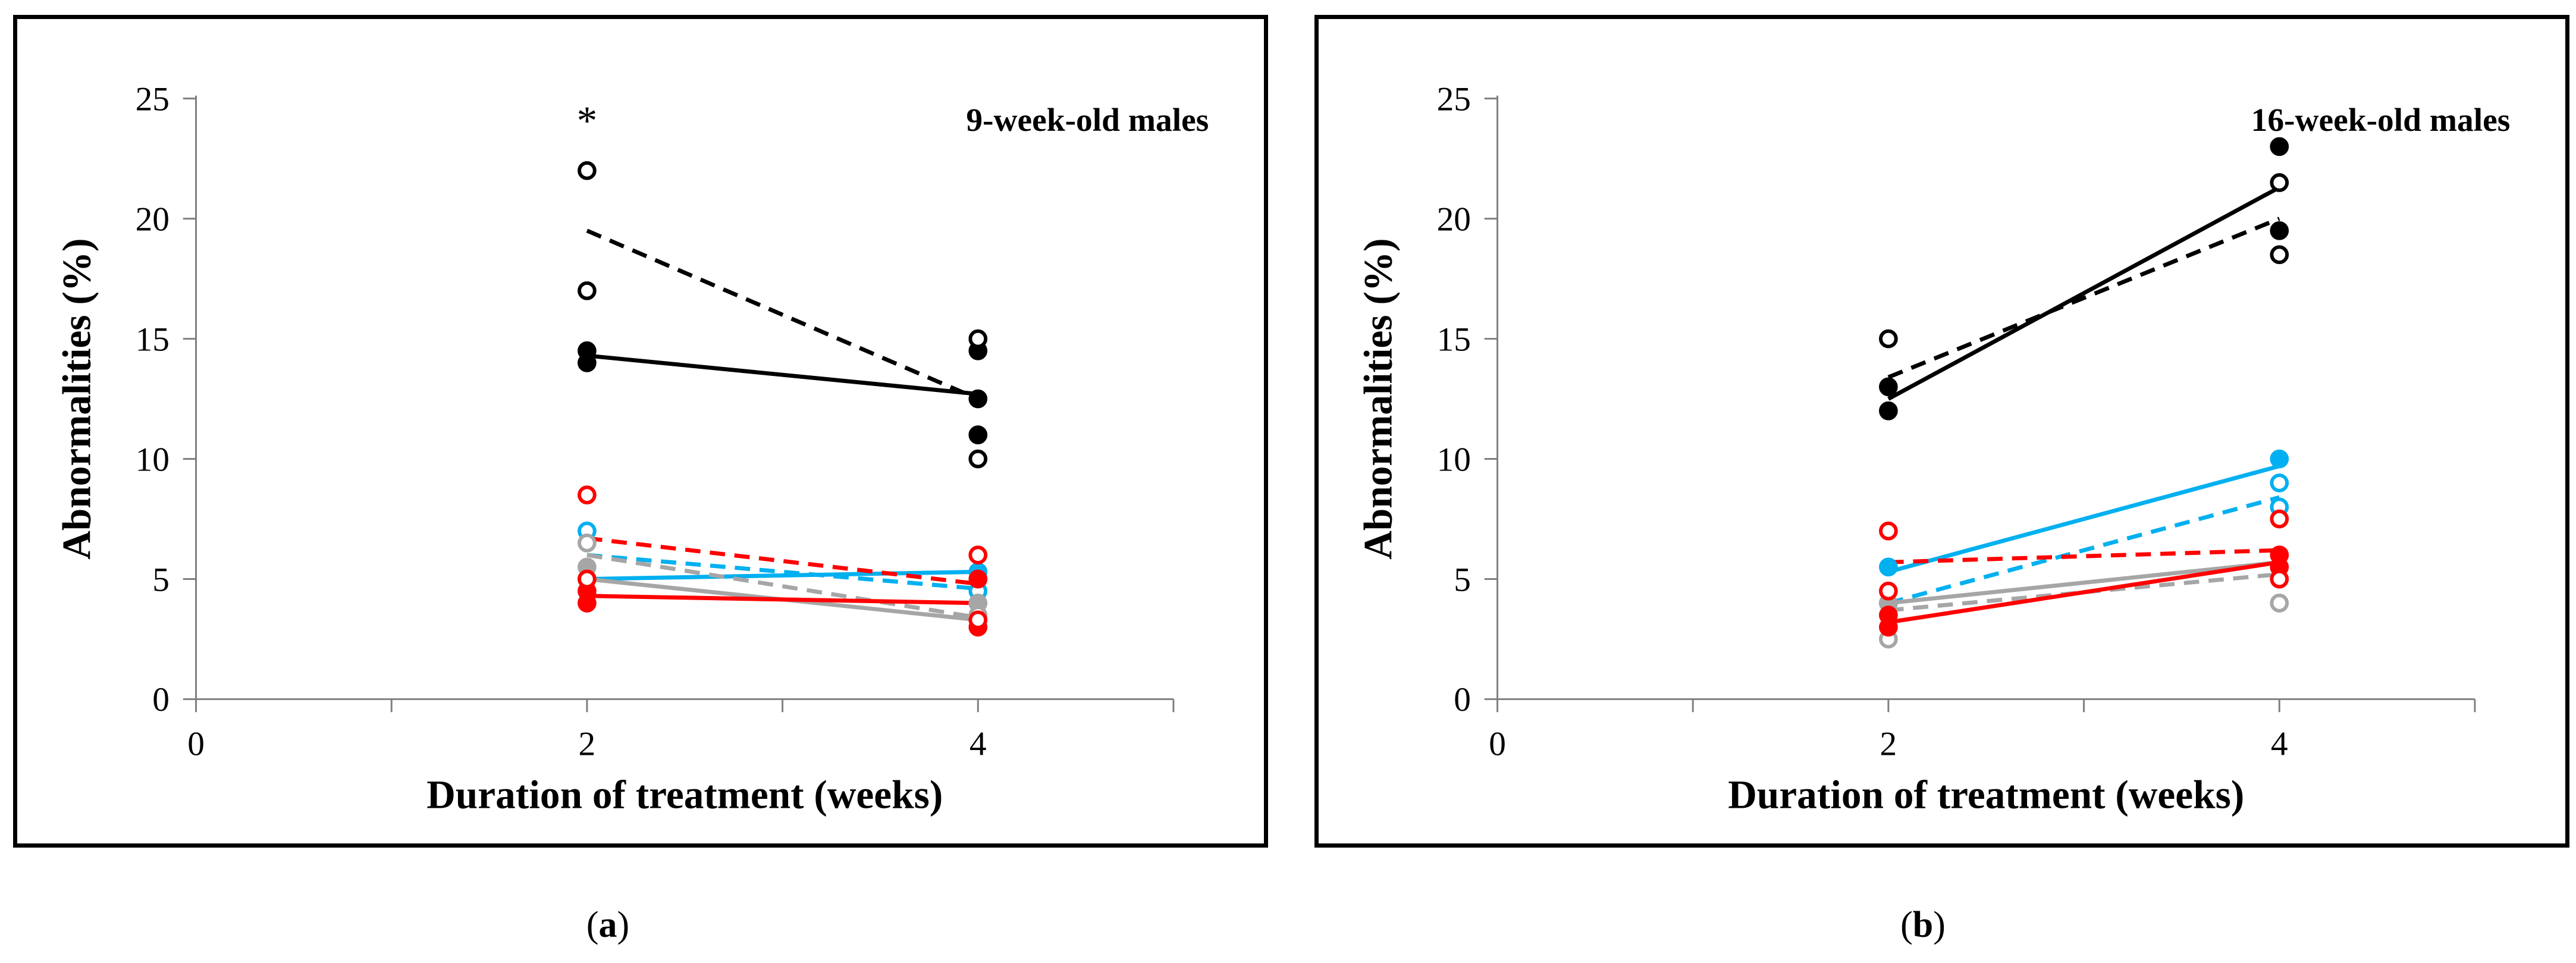  What do you see at coordinates (2381, 120) in the screenshot?
I see `chart-title: 16-week-old males` at bounding box center [2381, 120].